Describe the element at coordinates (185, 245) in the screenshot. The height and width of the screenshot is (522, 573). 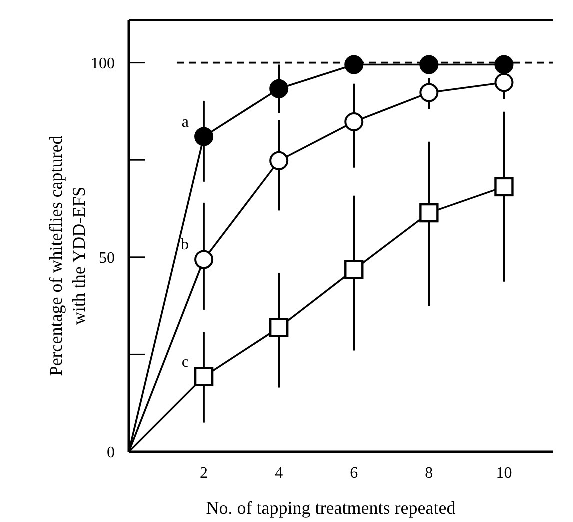
I see `series-label: b` at that location.